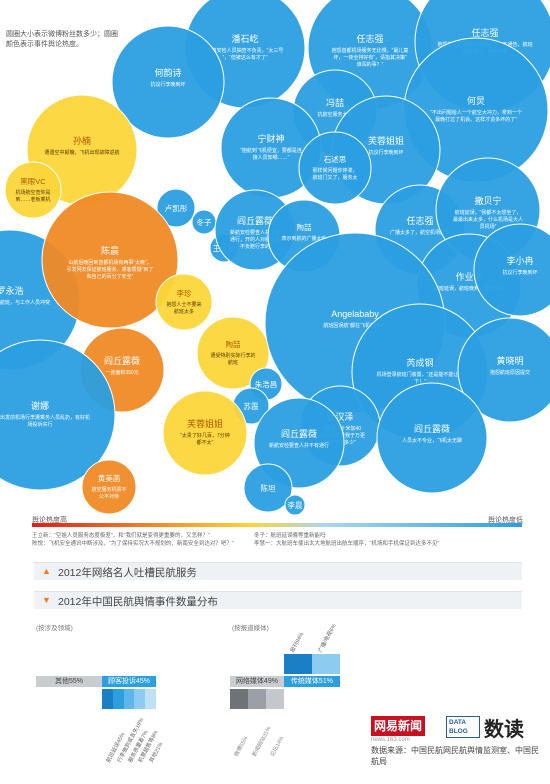 The image size is (550, 784). I want to click on heat-low-label: 舆论热度低, so click(505, 520).